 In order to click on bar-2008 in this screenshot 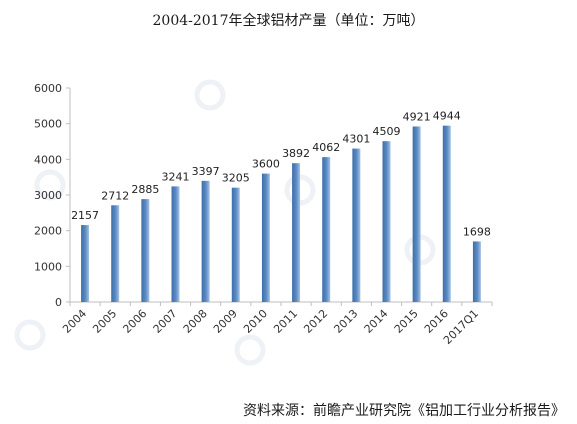, I will do `click(205, 241)`.